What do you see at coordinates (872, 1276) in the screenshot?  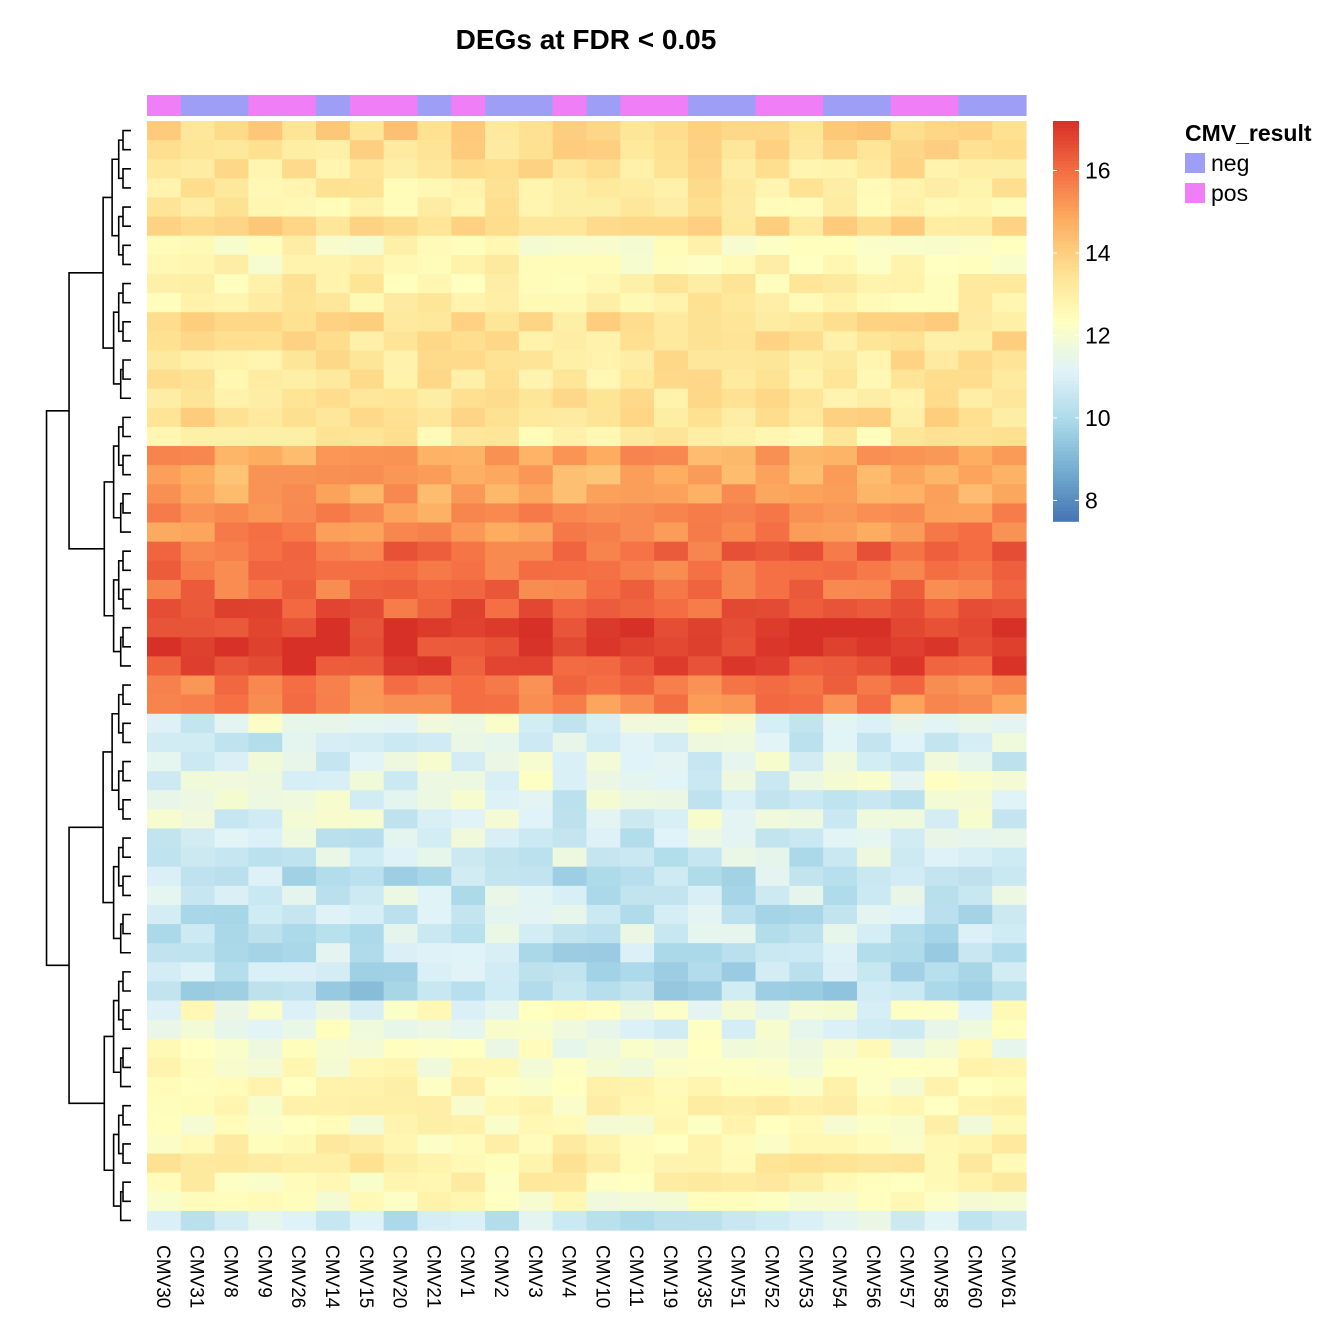 I see `column-label: CMV56` at bounding box center [872, 1276].